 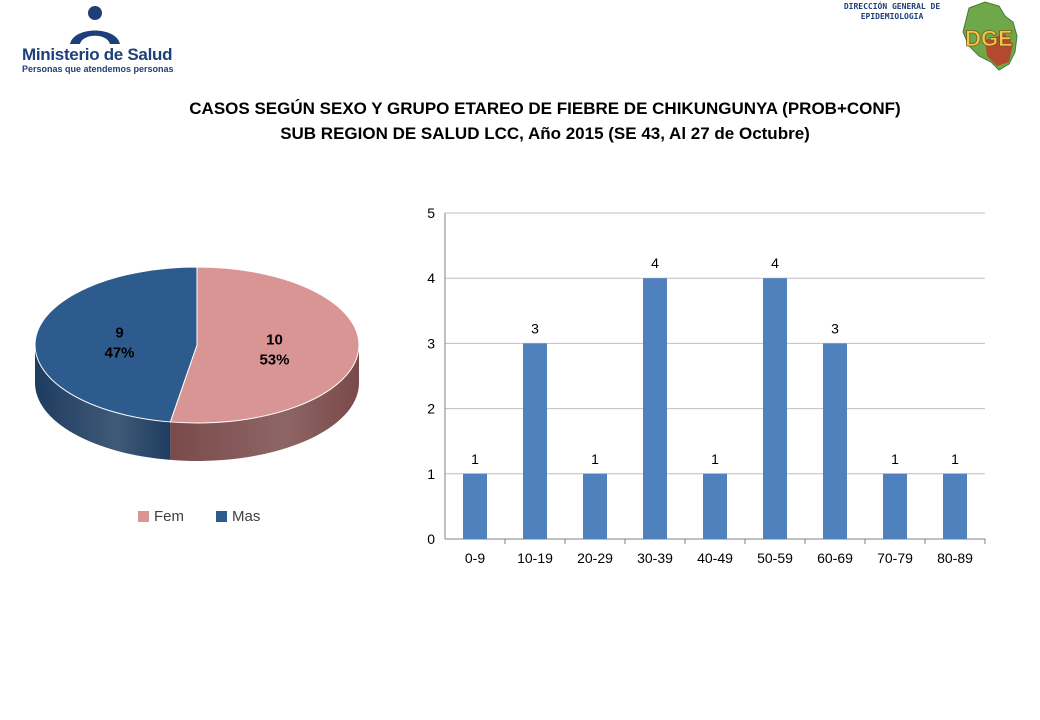 I want to click on x-tick-label: 20-29, so click(x=595, y=558).